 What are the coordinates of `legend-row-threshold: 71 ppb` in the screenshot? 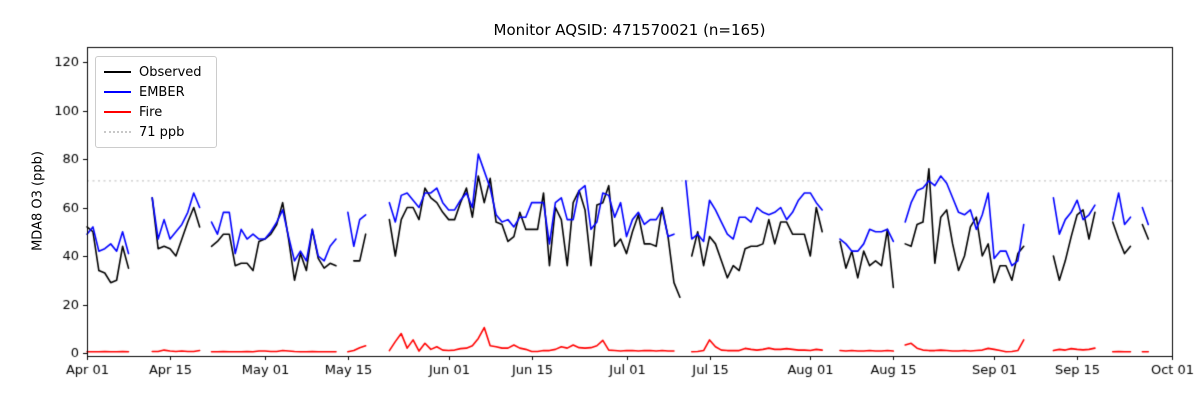 It's located at (156, 132).